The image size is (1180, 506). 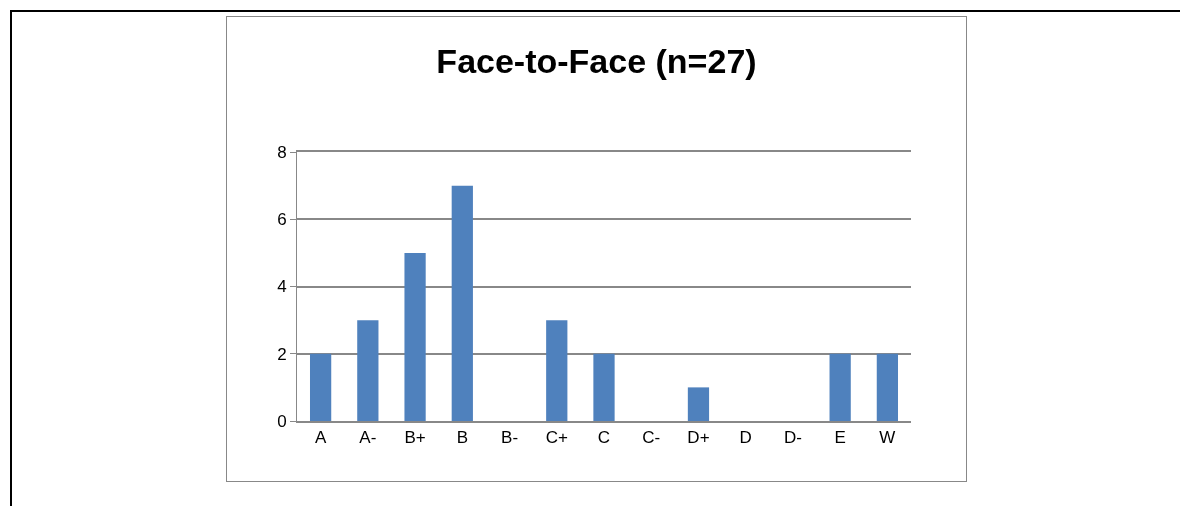 I want to click on x-tick-label: B+, so click(x=415, y=438).